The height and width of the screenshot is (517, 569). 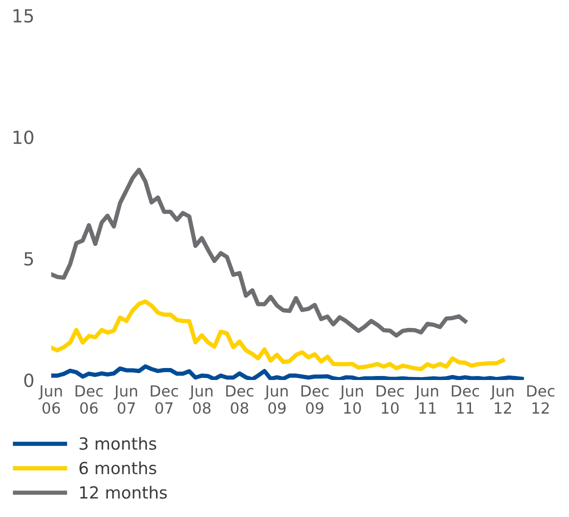 I want to click on y-tick-label: 0, so click(x=29, y=380).